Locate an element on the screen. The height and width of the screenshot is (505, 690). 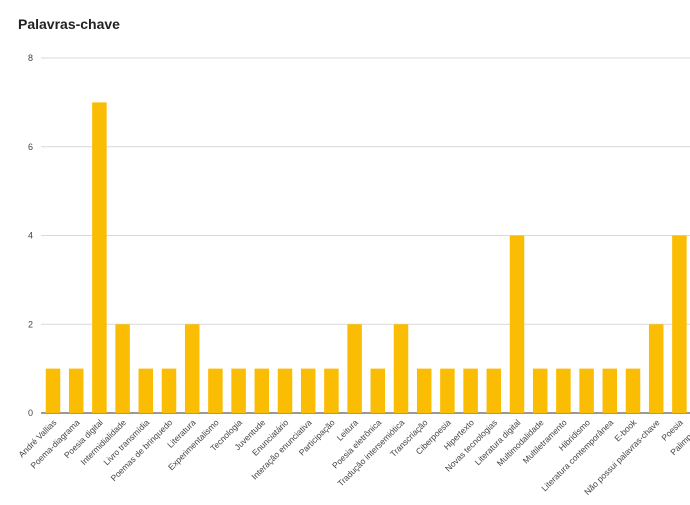
y-axis-ticks: 0 2 4 6 8 is located at coordinates (30, 235).